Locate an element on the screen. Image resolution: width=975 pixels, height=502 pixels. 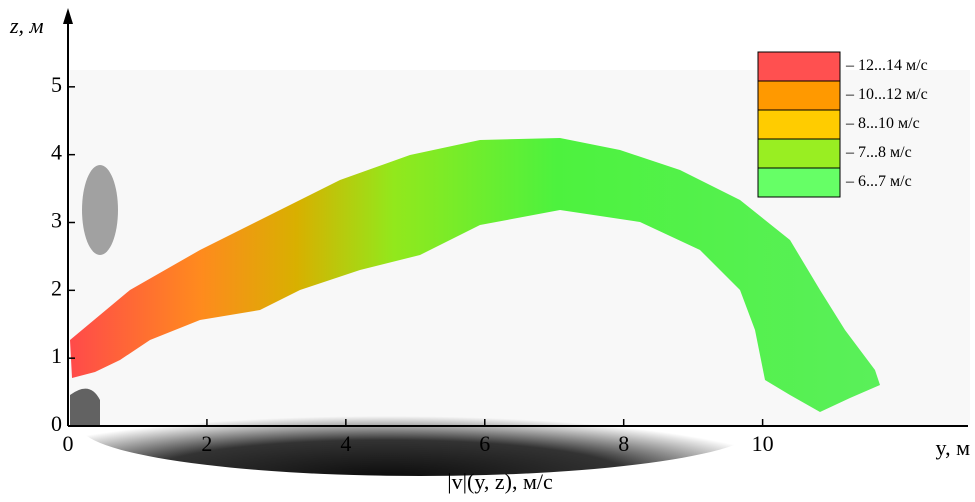
caption: |v|(y, z), м/с is located at coordinates (500, 481).